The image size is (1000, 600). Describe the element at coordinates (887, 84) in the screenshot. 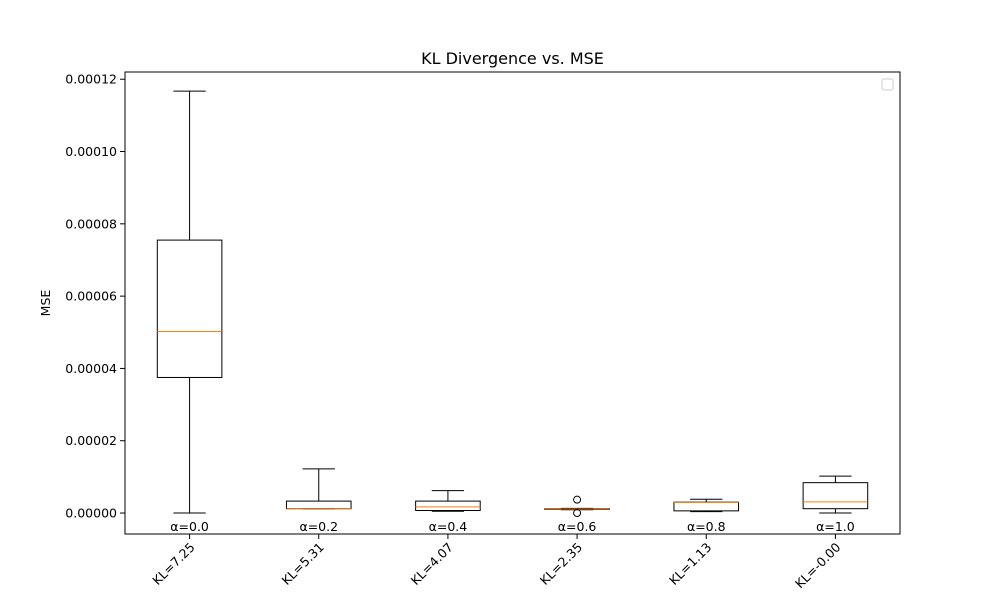

I see `legend-box` at that location.